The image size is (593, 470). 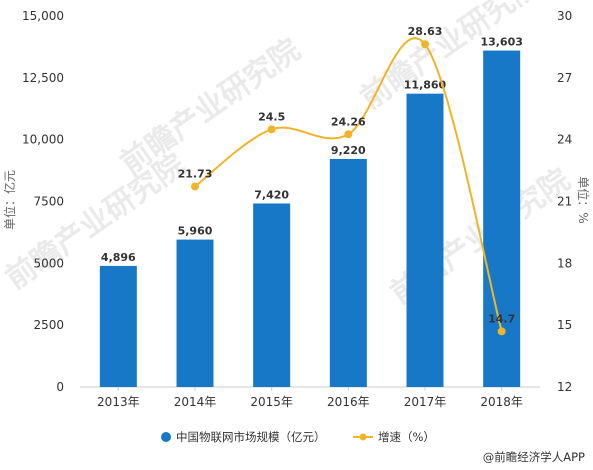 I want to click on left-axis-ticks: 0 2500 5000 7500 10,000 12,500 15,000, so click(x=43, y=201).